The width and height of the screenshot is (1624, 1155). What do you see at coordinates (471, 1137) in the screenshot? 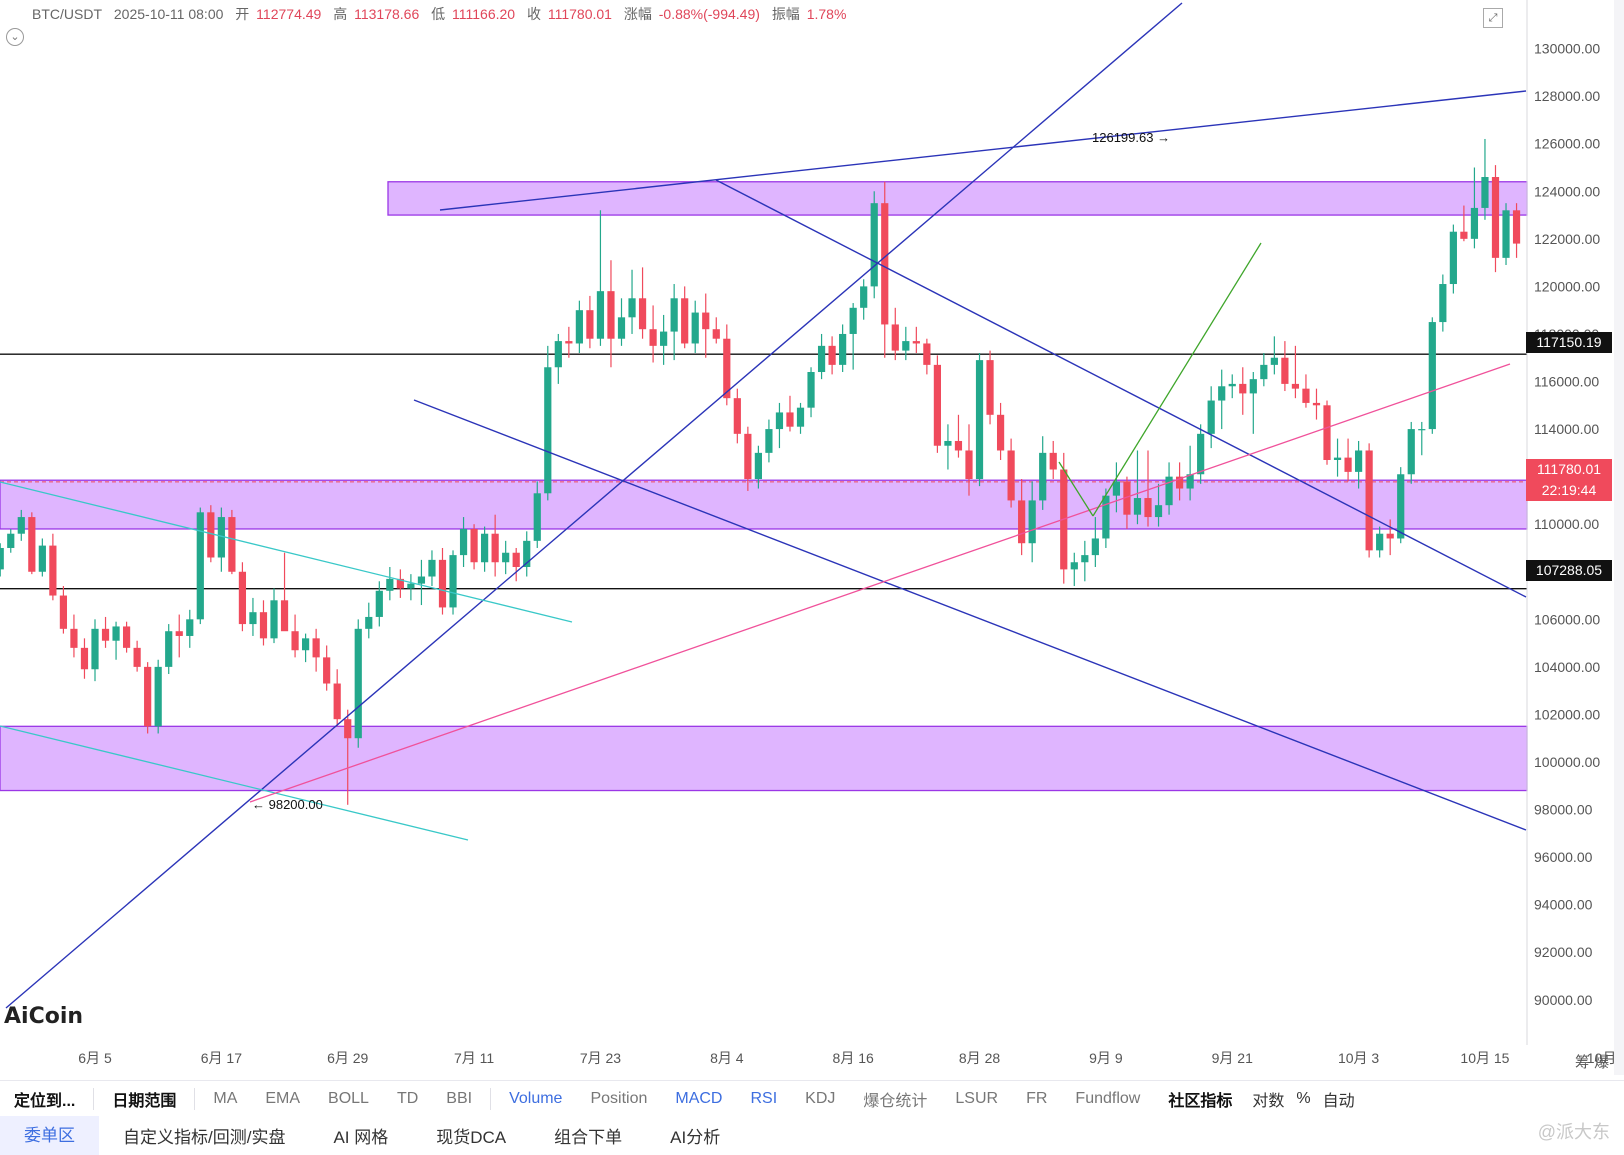
I see `tab-spot-dca: 现货DCA` at bounding box center [471, 1137].